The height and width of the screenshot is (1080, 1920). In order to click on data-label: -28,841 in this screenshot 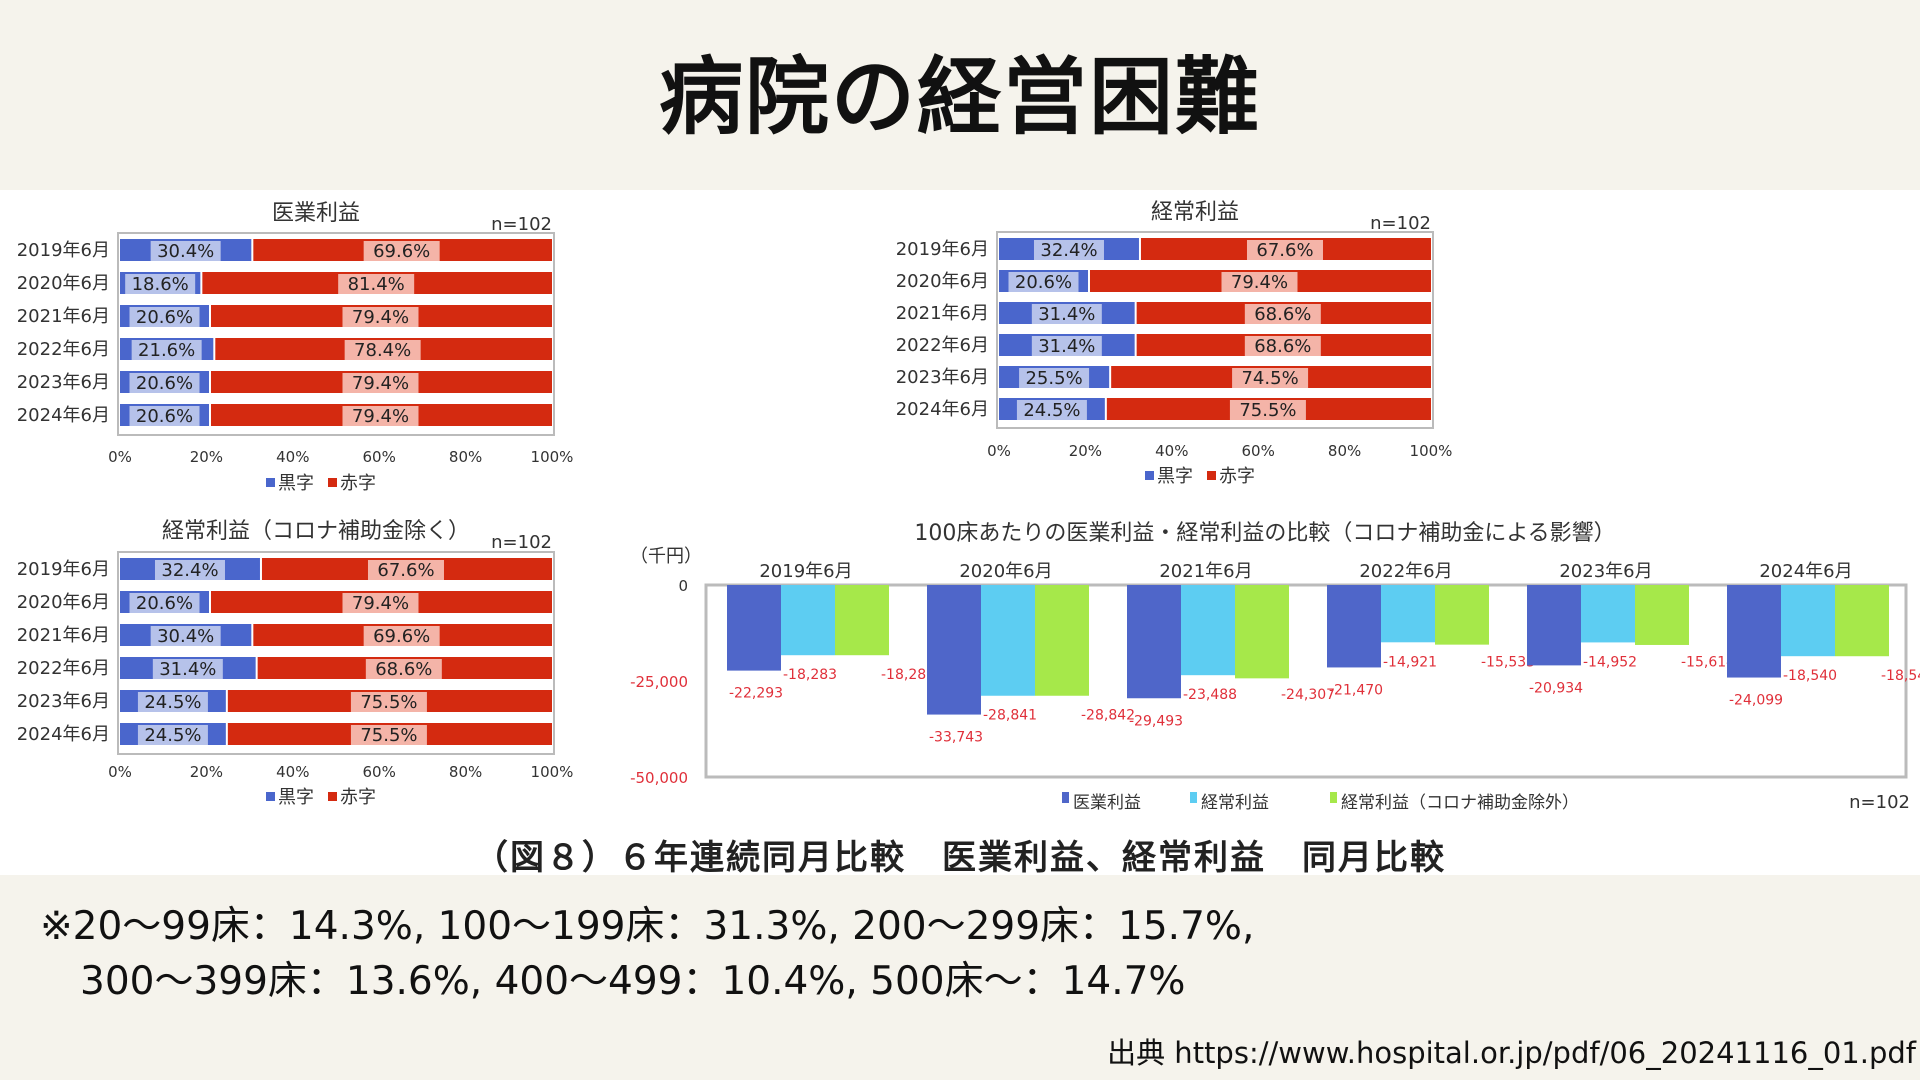, I will do `click(1010, 716)`.